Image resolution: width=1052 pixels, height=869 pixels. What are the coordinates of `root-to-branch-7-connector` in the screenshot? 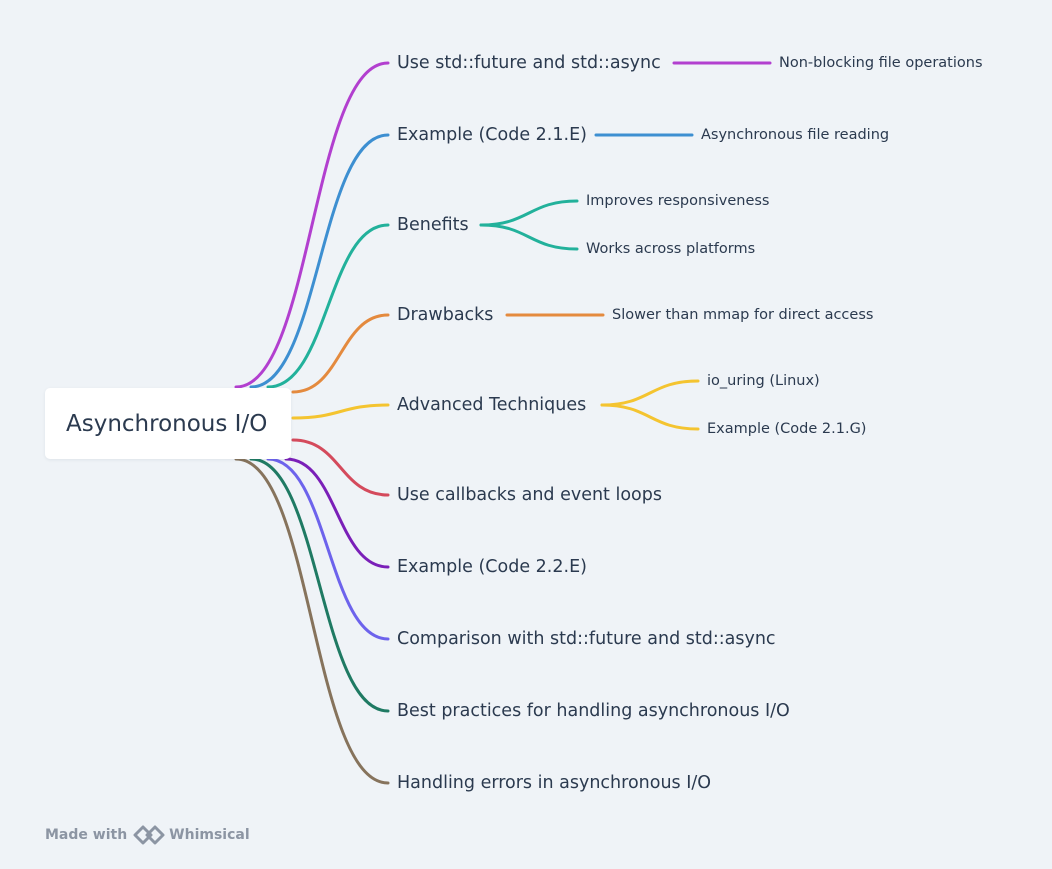 It's located at (337, 513).